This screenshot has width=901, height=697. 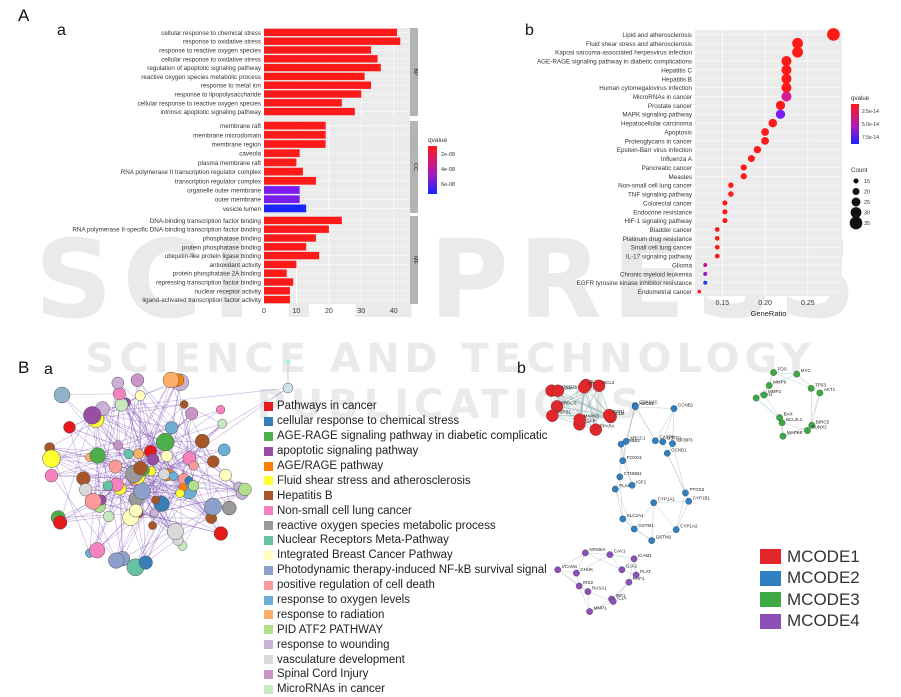 I want to click on dot-label: Fluid shear stress and atherosclerosis, so click(x=639, y=44).